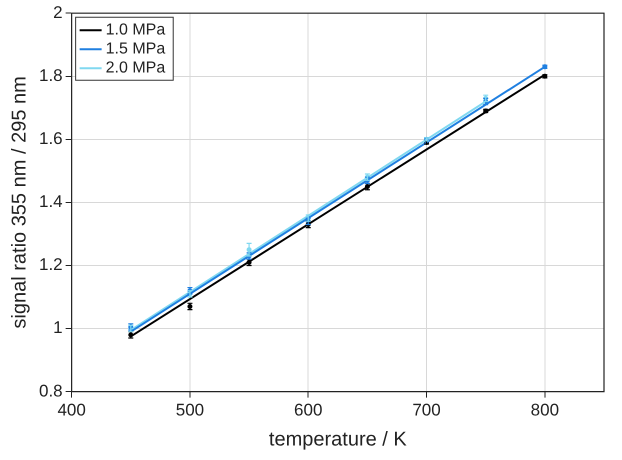  What do you see at coordinates (50, 138) in the screenshot?
I see `y-tick-label: 1.6` at bounding box center [50, 138].